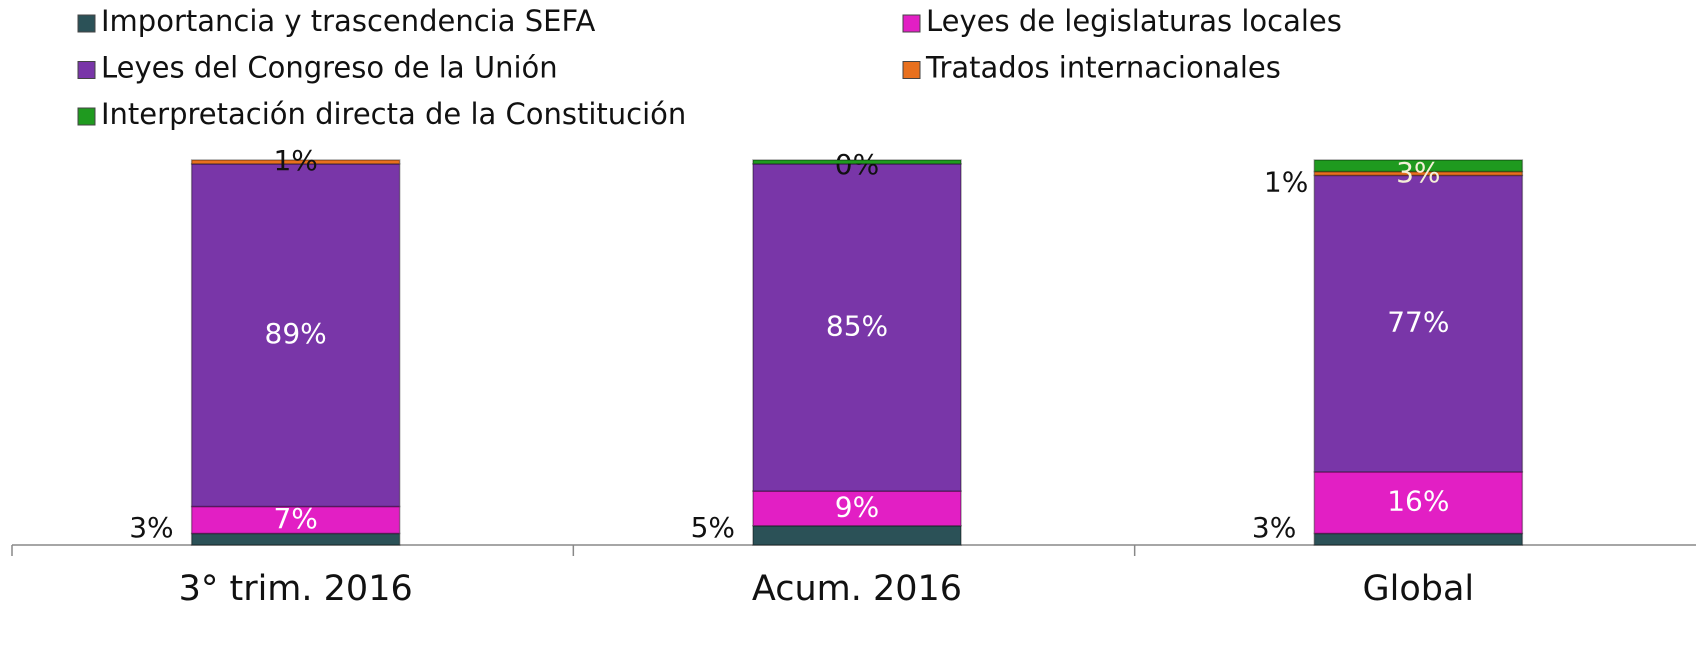 This screenshot has width=1696, height=654. What do you see at coordinates (329, 68) in the screenshot?
I see `legend-label: Leyes del Congreso de la Unión` at bounding box center [329, 68].